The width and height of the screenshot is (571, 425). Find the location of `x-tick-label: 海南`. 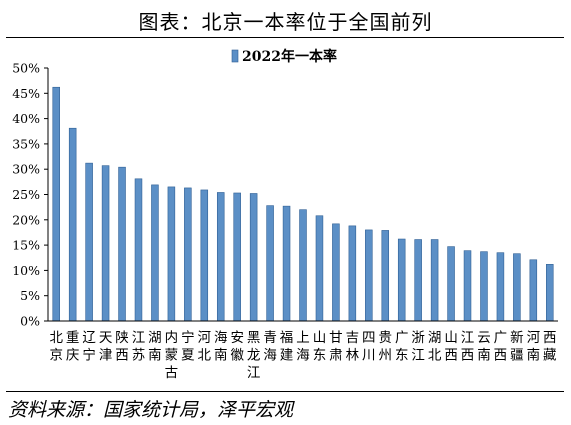

x-tick-label: 海南 is located at coordinates (221, 347).